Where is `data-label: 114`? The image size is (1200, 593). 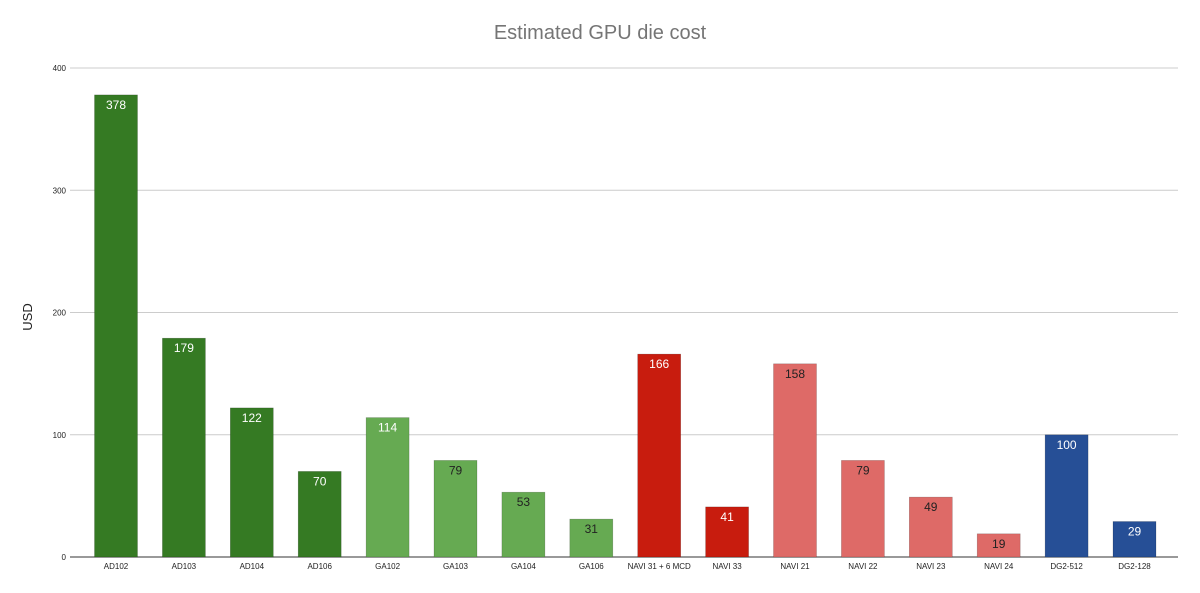 data-label: 114 is located at coordinates (387, 428).